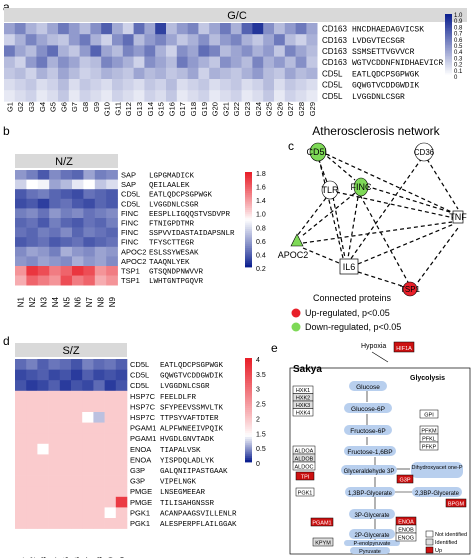  I want to click on row-label-protein: G3P, so click(137, 481).